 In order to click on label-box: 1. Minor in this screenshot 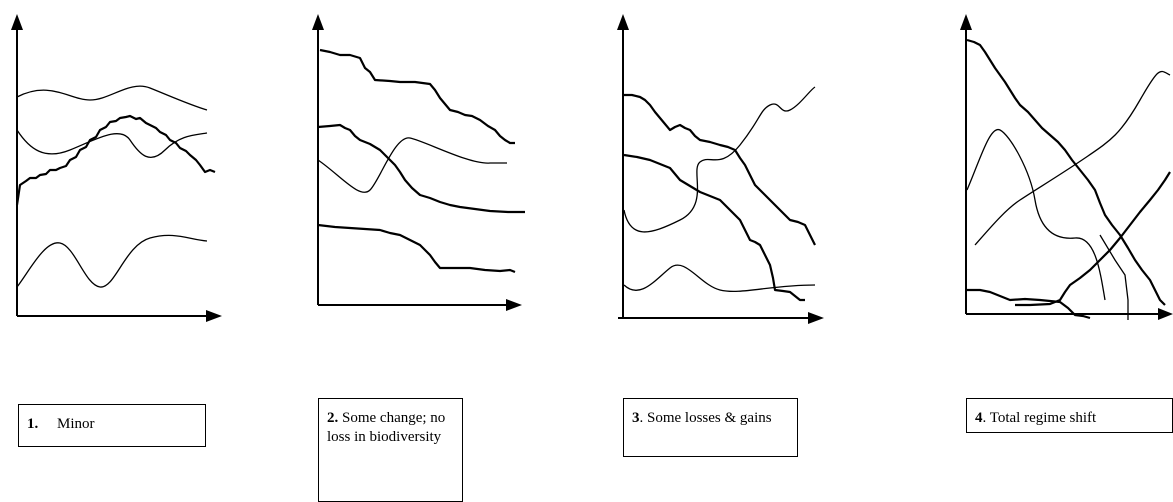, I will do `click(112, 425)`.